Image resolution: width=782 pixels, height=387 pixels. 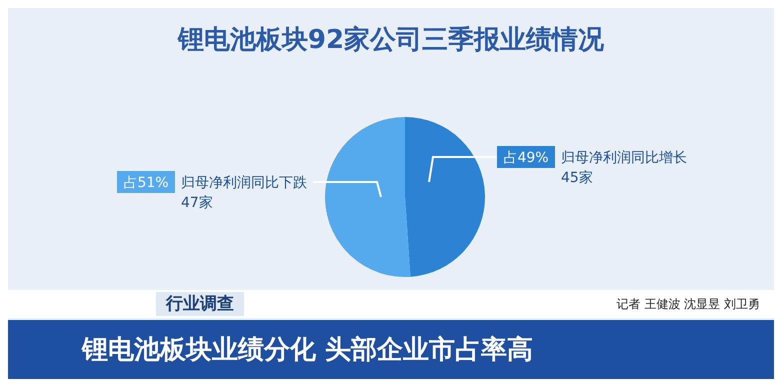 What do you see at coordinates (197, 203) in the screenshot?
I see `data-label: 47家` at bounding box center [197, 203].